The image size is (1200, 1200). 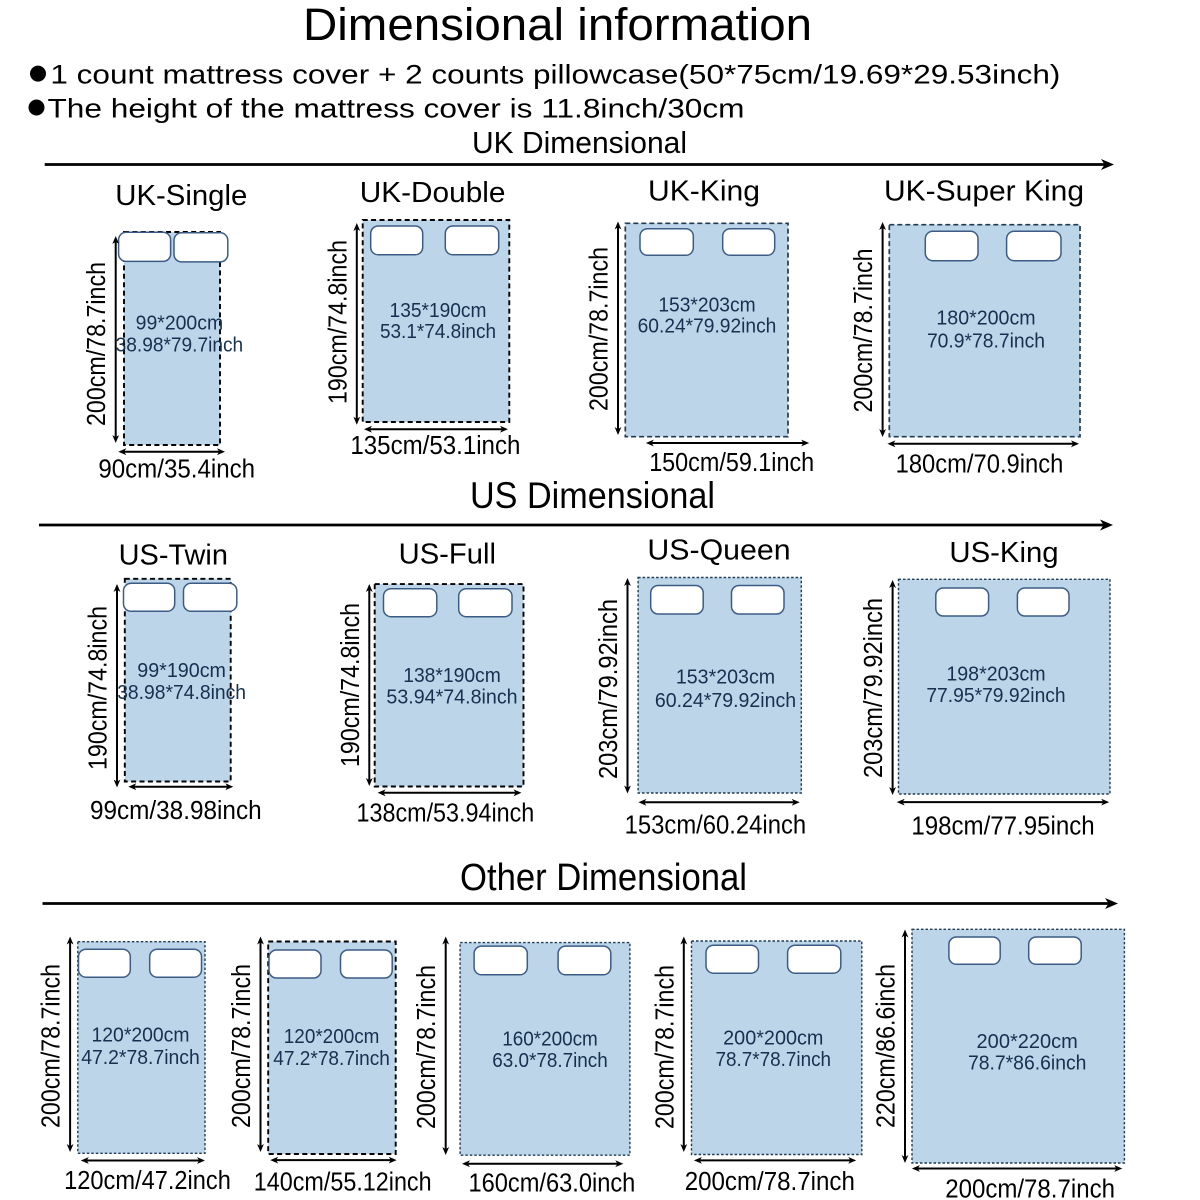 I want to click on svg-text: 99*190cm, so click(x=181, y=670).